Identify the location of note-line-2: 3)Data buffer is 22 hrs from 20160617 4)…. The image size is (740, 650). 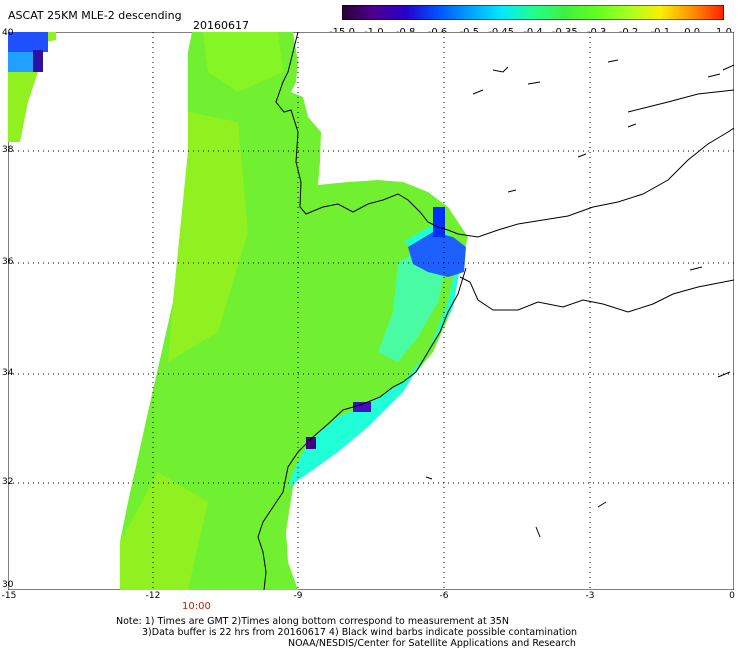
(360, 632).